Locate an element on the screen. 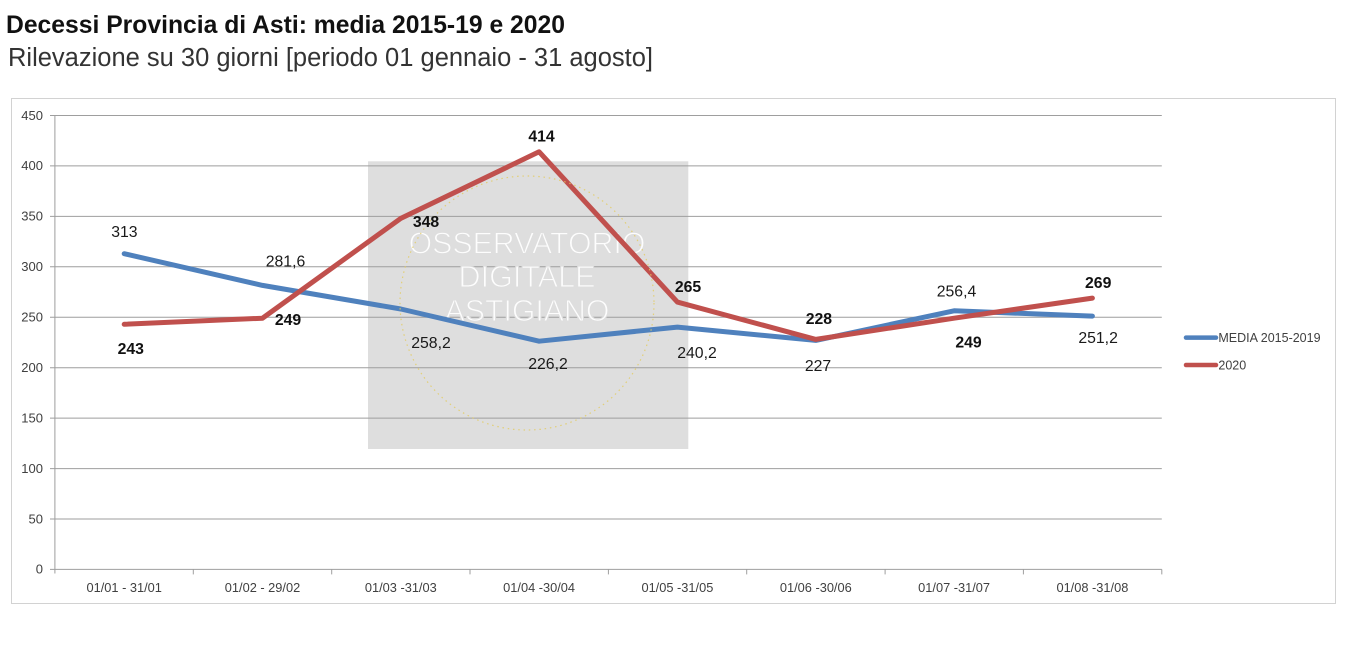  svg-text: 265 is located at coordinates (688, 287).